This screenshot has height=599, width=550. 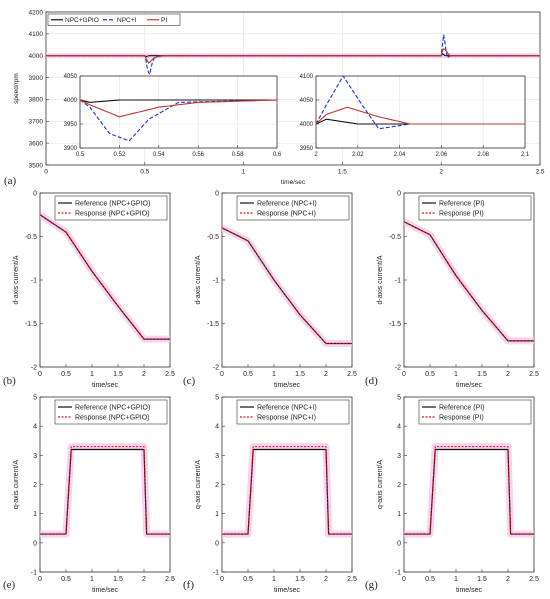 I want to click on series-line-response-npc-i-, so click(x=287, y=286).